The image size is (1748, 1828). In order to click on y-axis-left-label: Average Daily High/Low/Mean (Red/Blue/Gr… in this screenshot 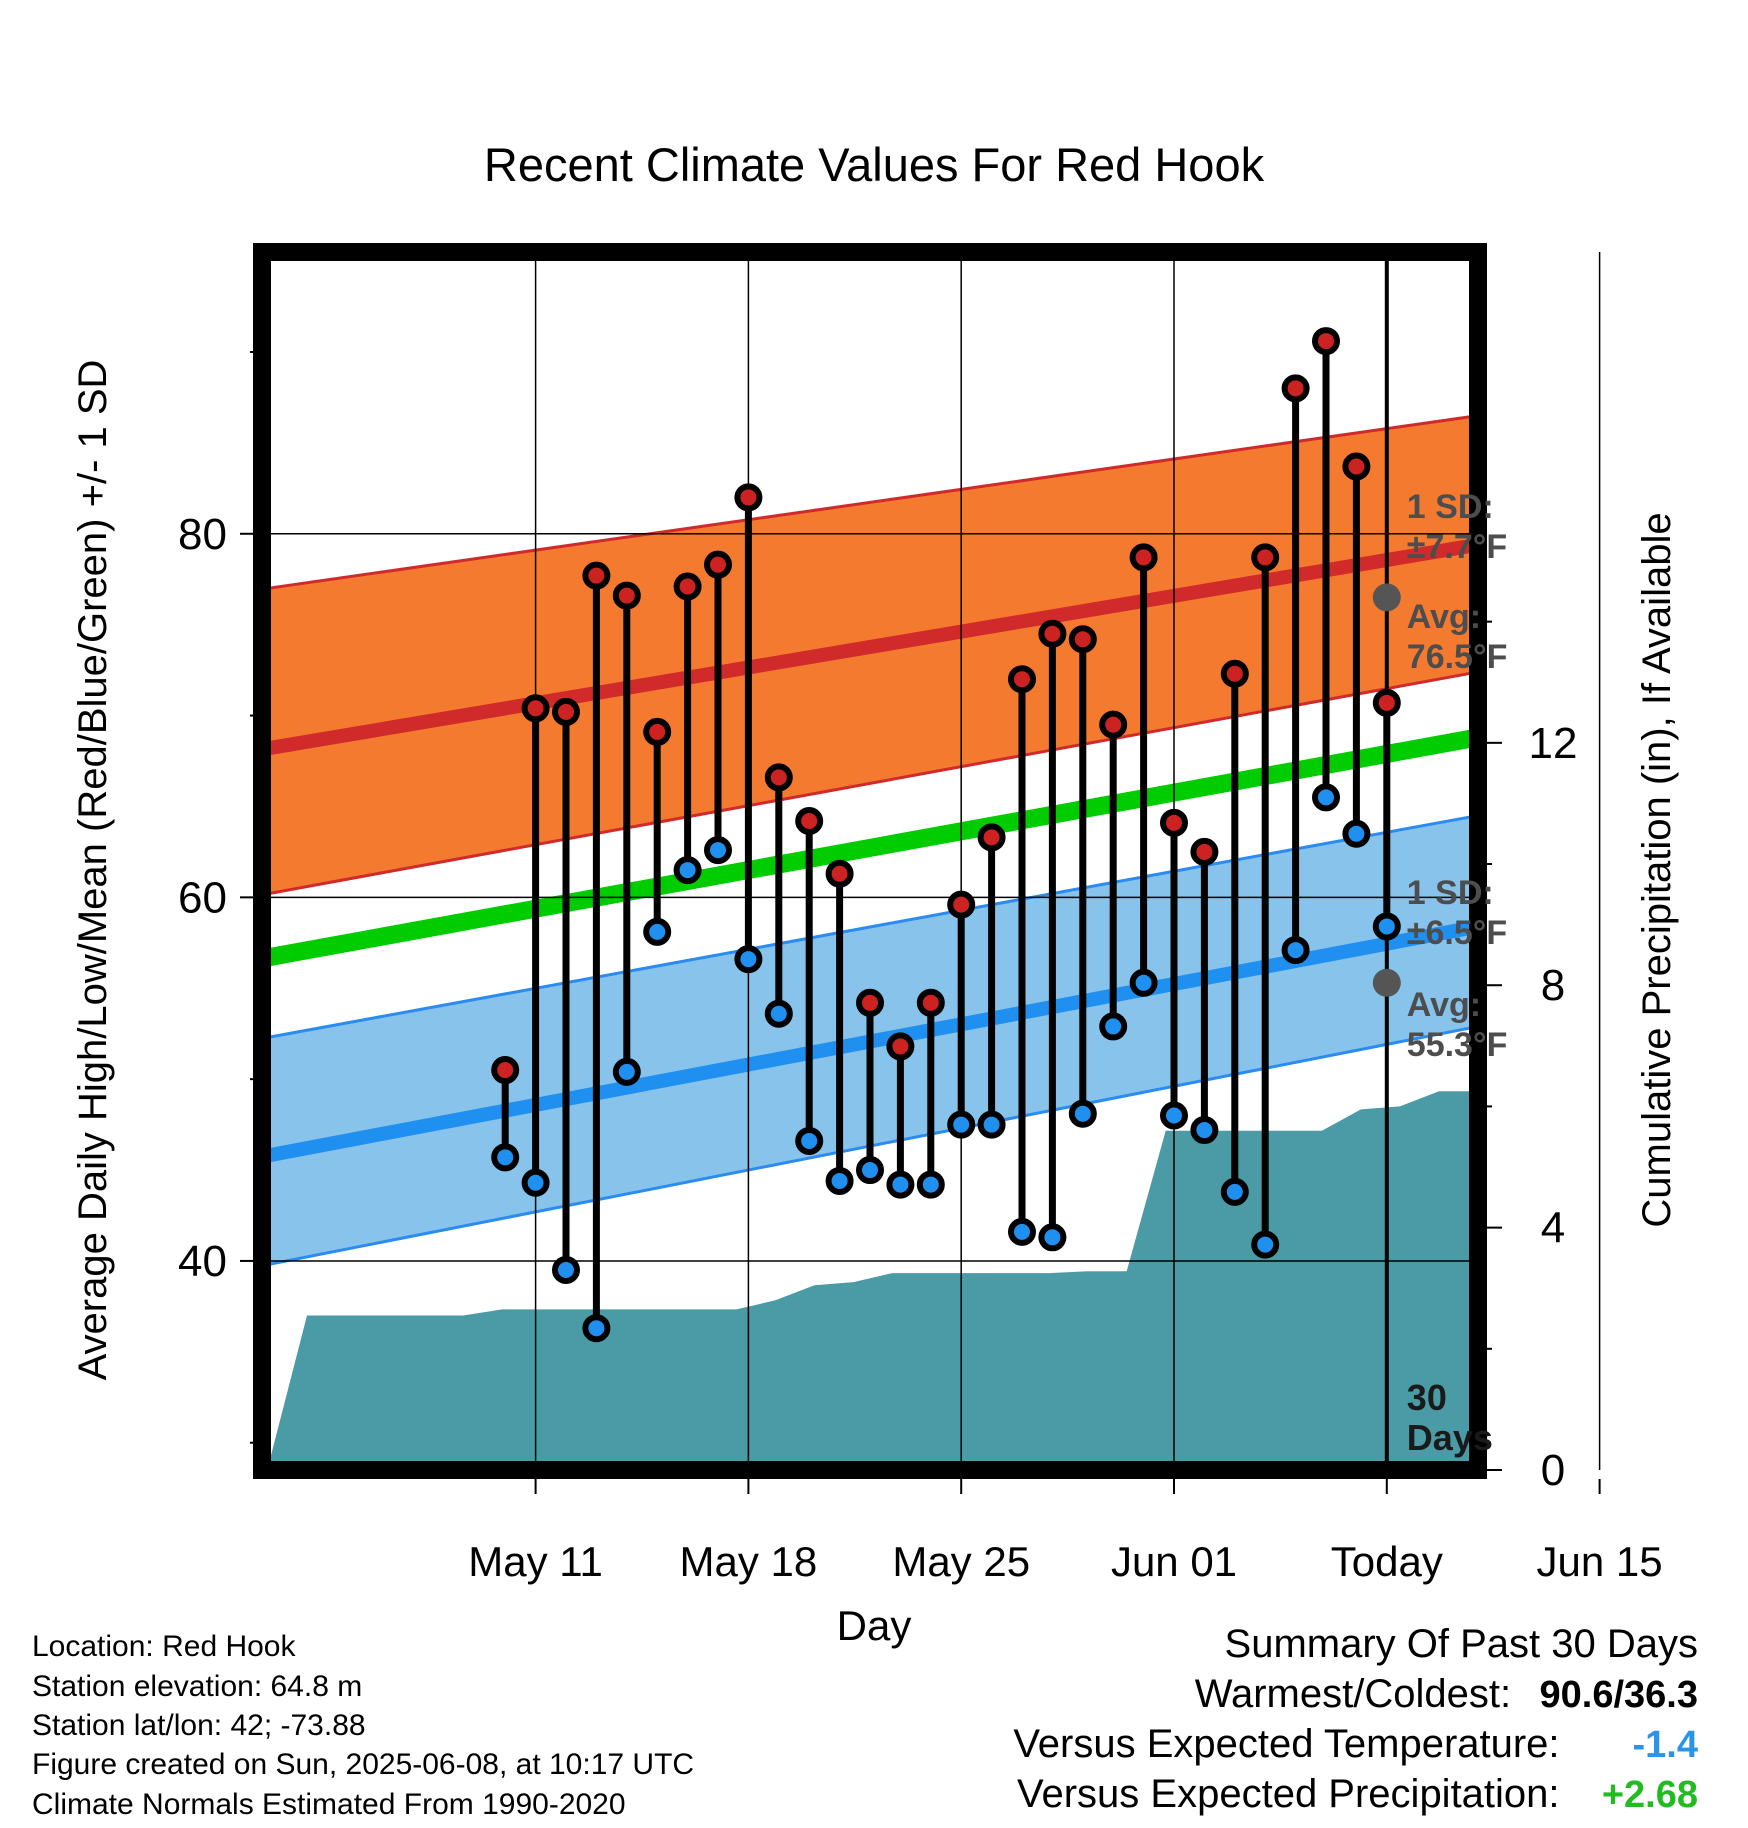, I will do `click(93, 870)`.